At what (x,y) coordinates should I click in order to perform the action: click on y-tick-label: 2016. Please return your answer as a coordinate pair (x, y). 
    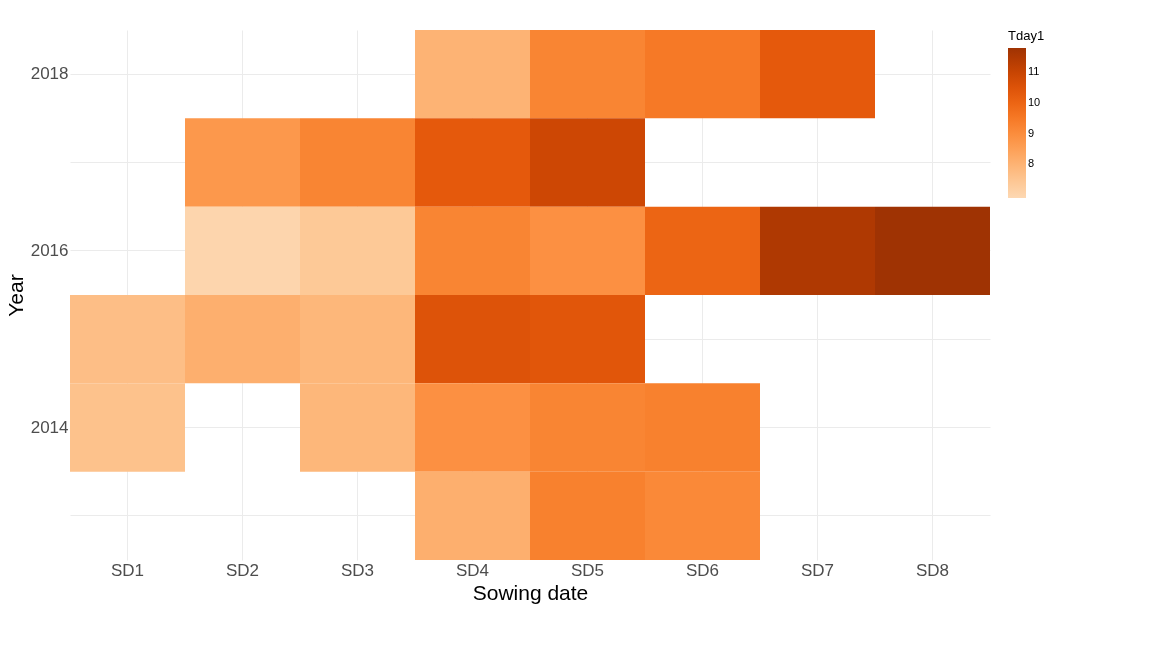
    Looking at the image, I should click on (49, 250).